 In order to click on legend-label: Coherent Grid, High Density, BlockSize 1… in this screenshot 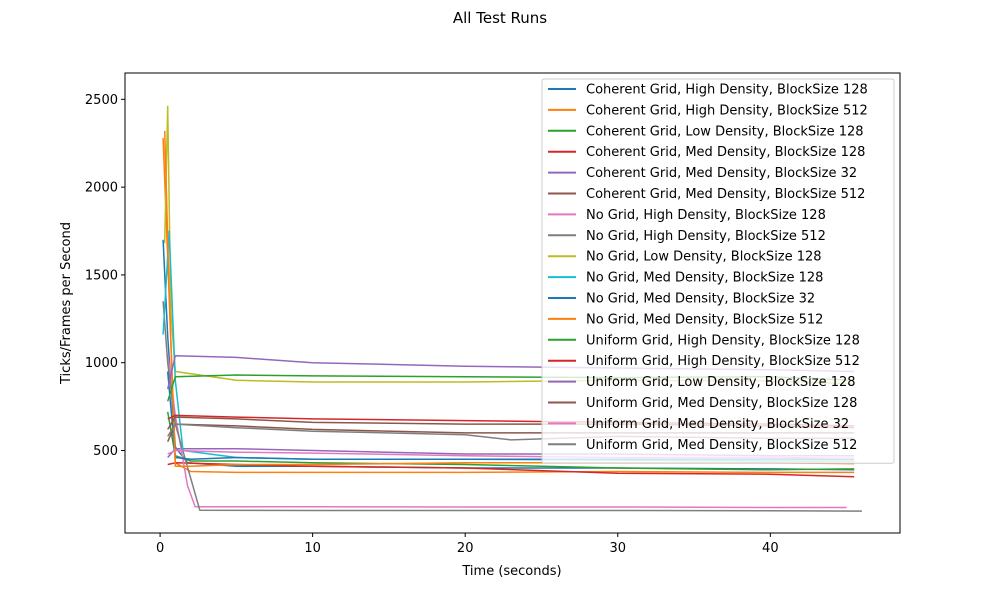, I will do `click(727, 90)`.